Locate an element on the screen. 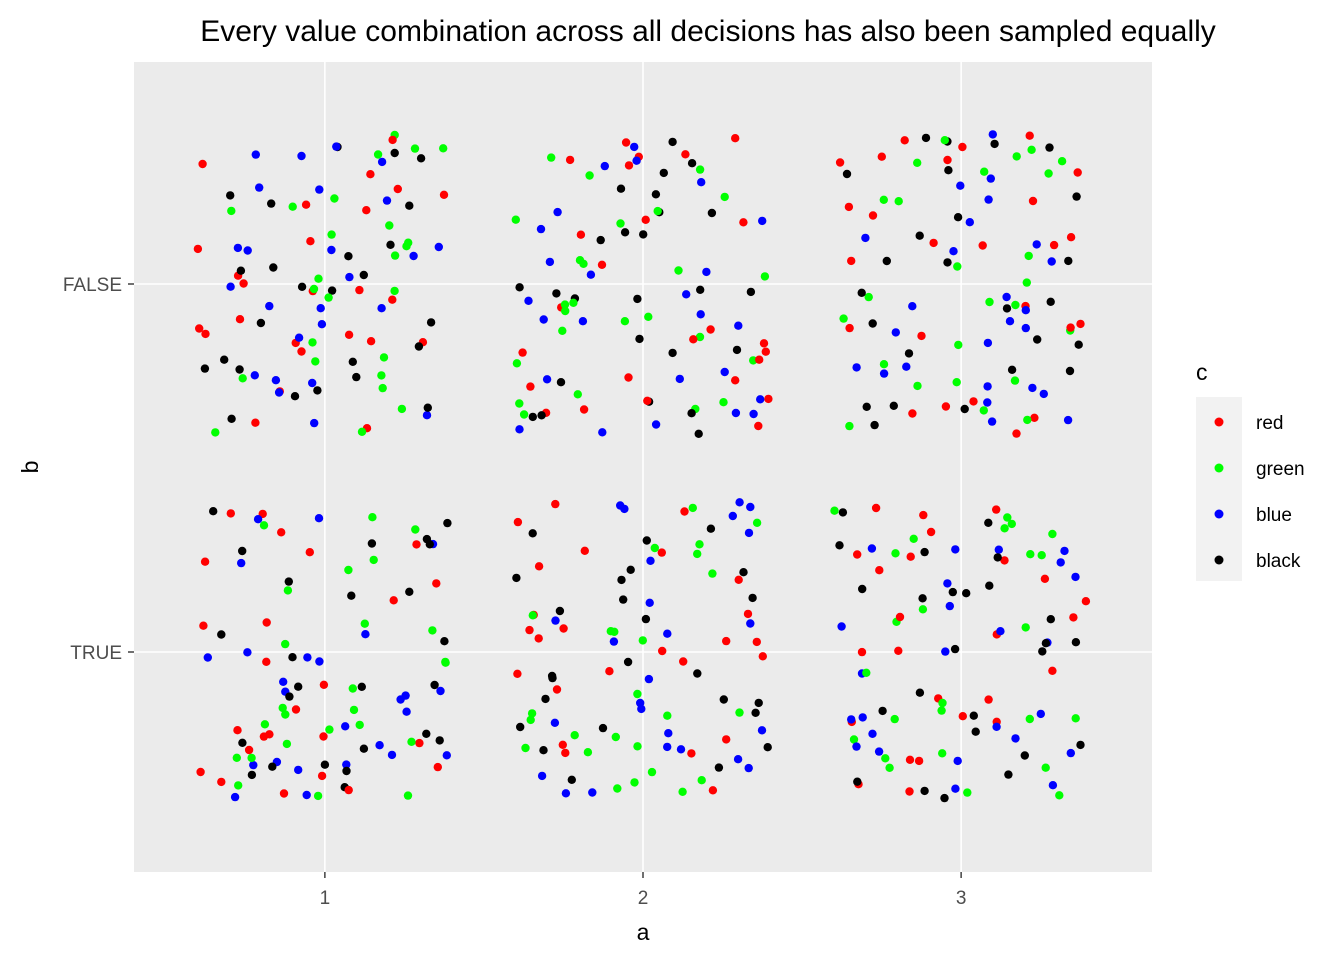  y-axis: FALSE TRUE is located at coordinates (98, 469).